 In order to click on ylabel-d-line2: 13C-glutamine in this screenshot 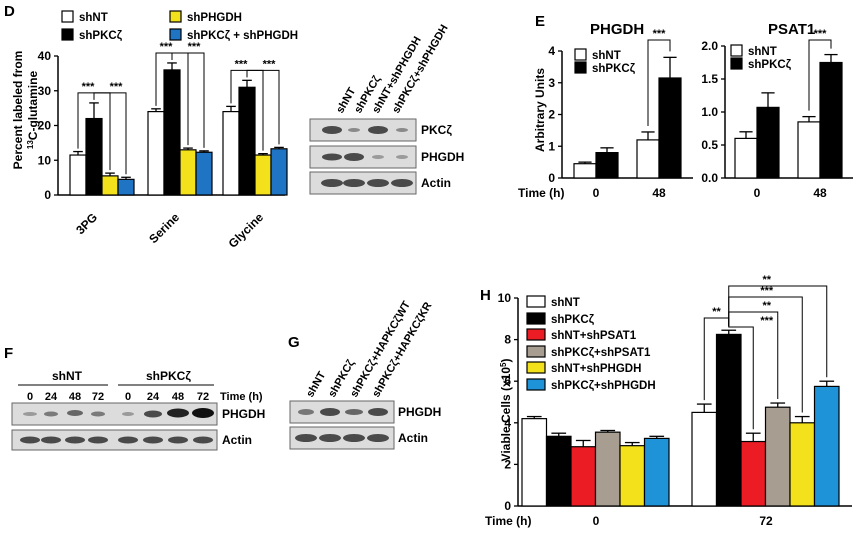, I will do `click(33, 110)`.